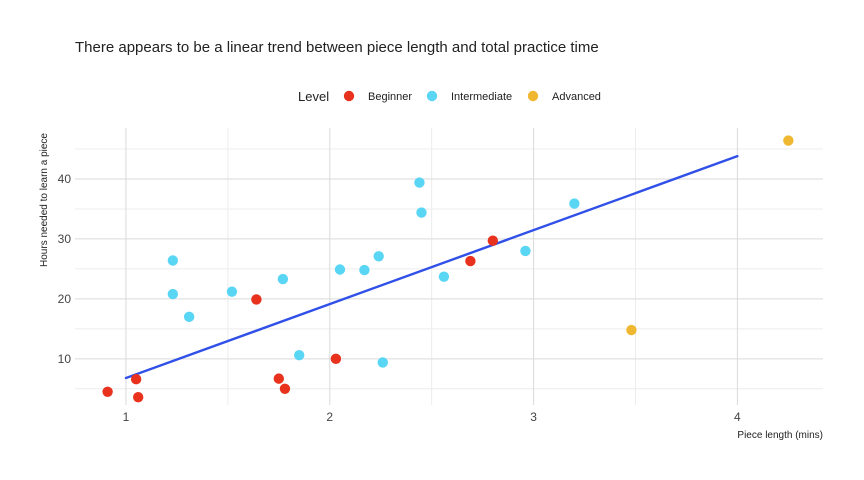 The image size is (864, 480). Describe the element at coordinates (780, 435) in the screenshot. I see `x-axis-label: Piece length (mins)` at that location.